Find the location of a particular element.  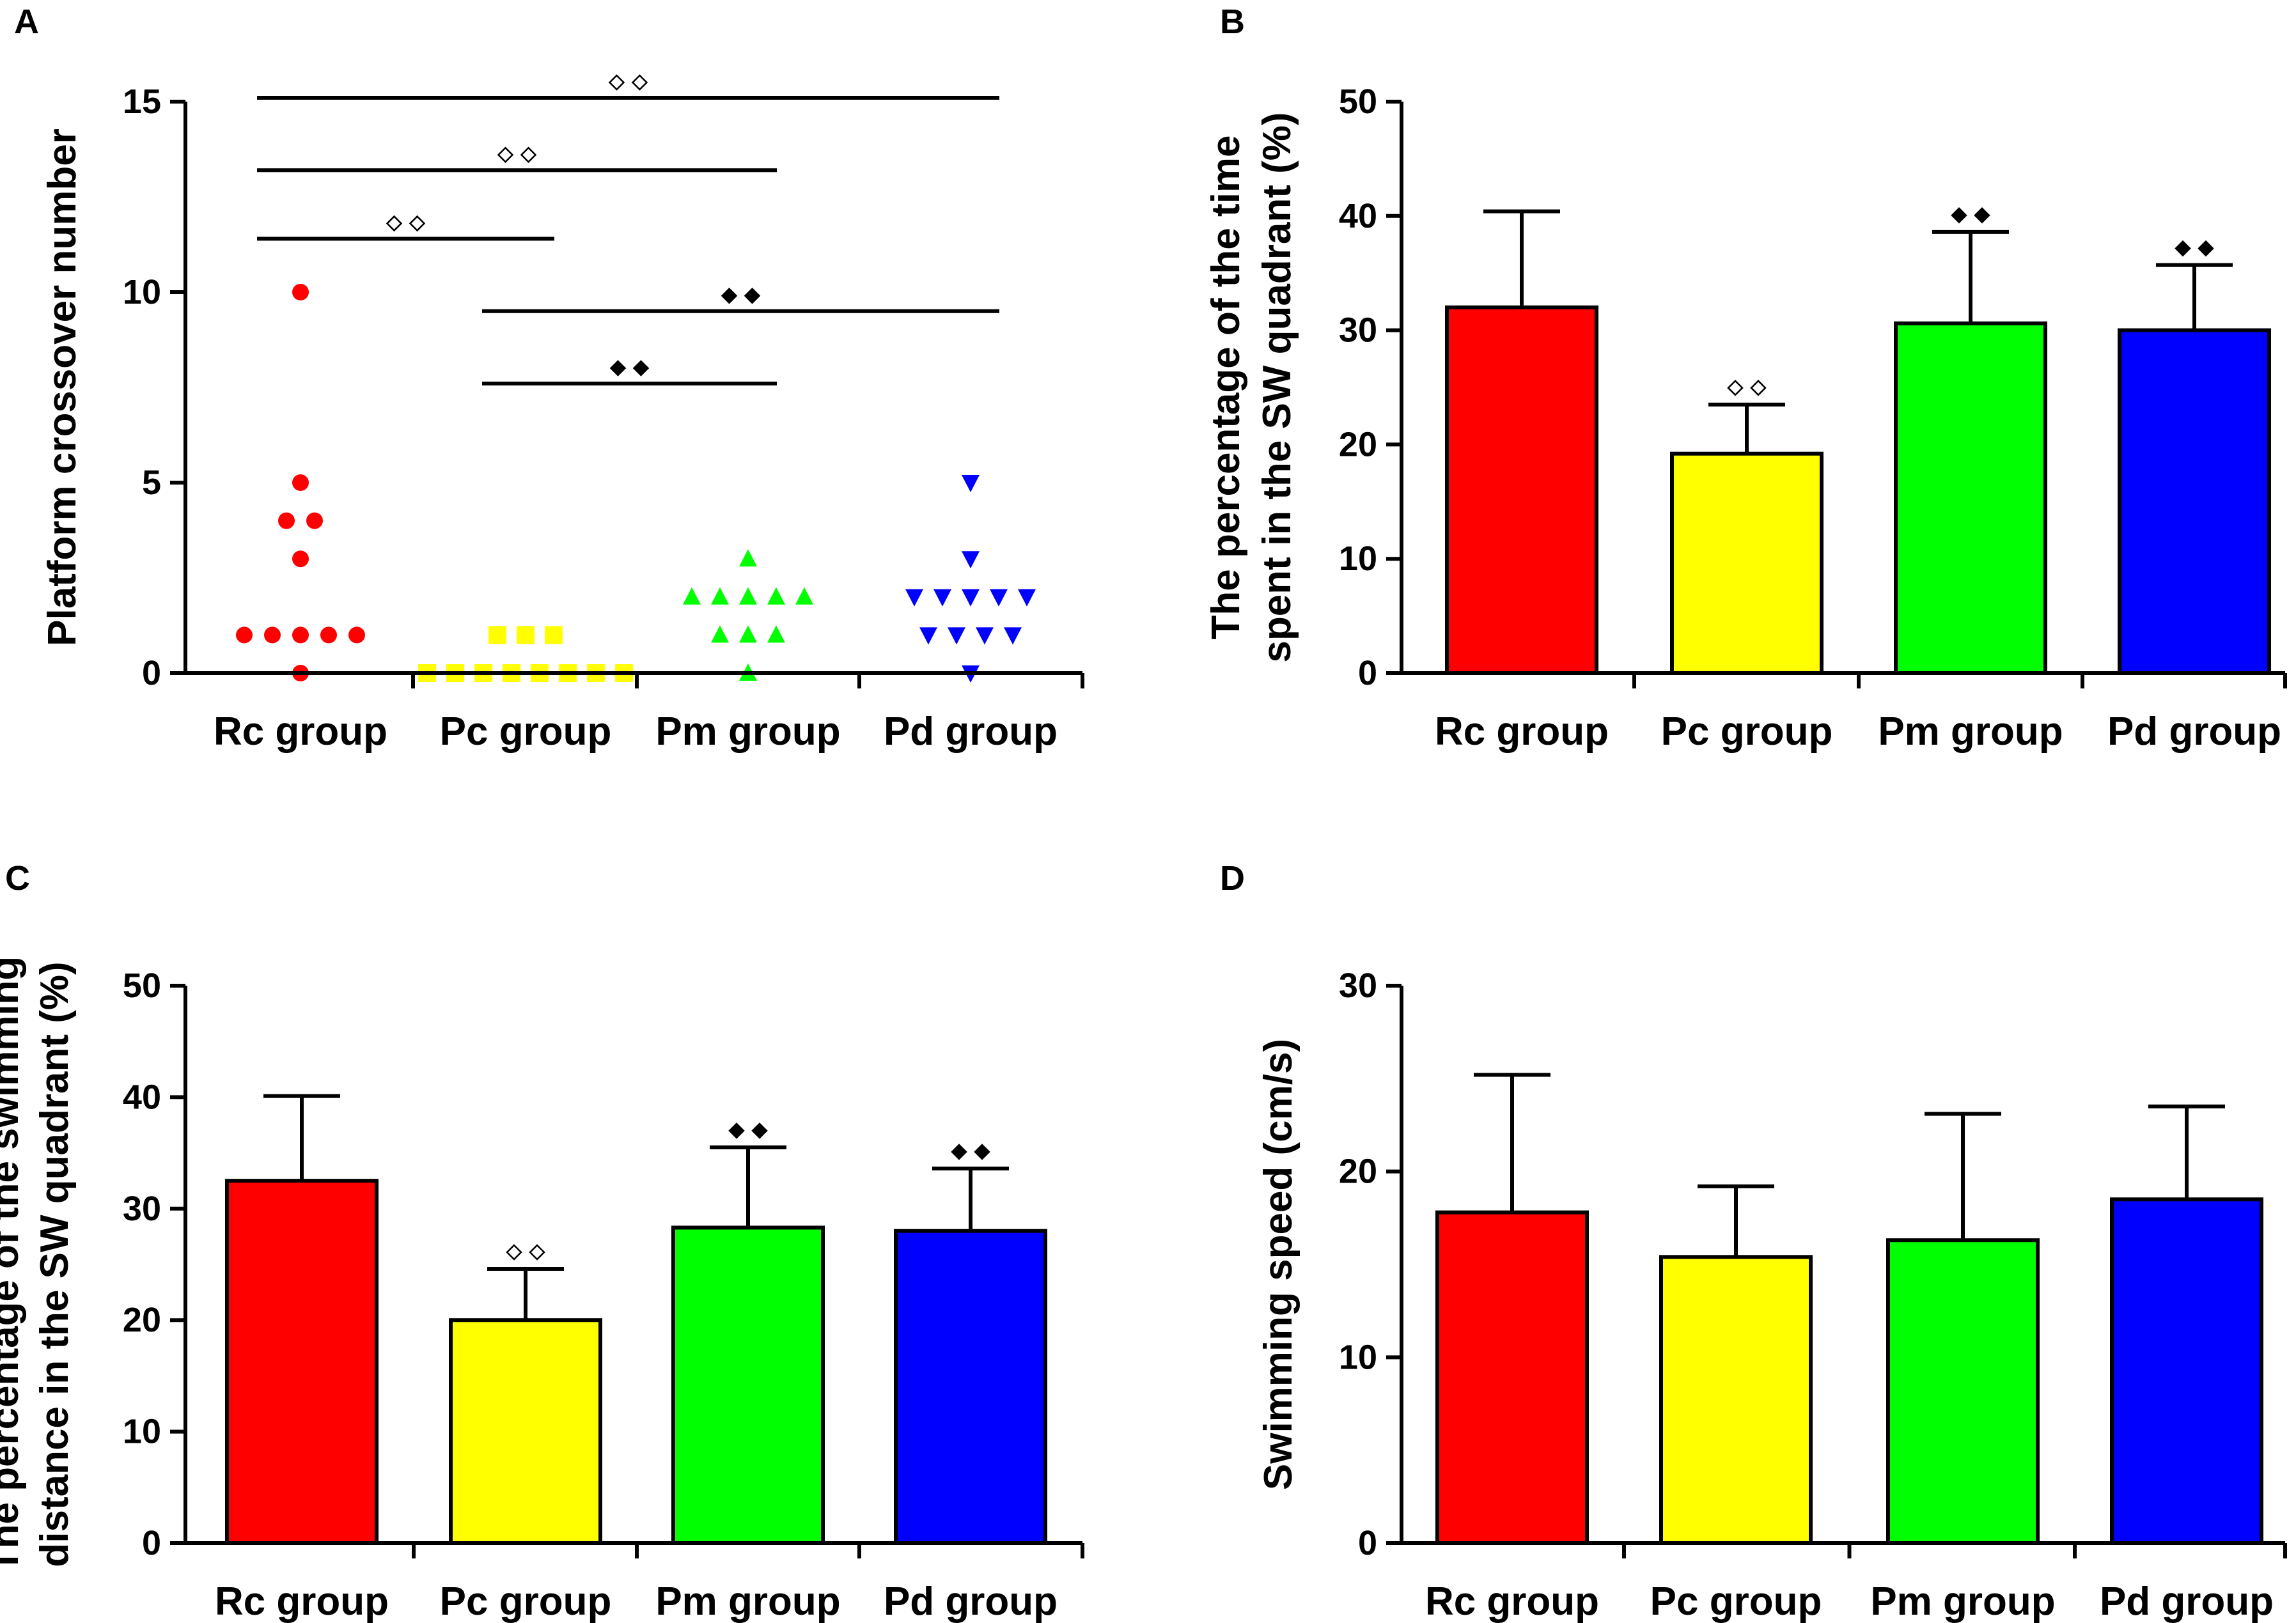

y-axis-label: Platform crossover number is located at coordinates (62, 387).